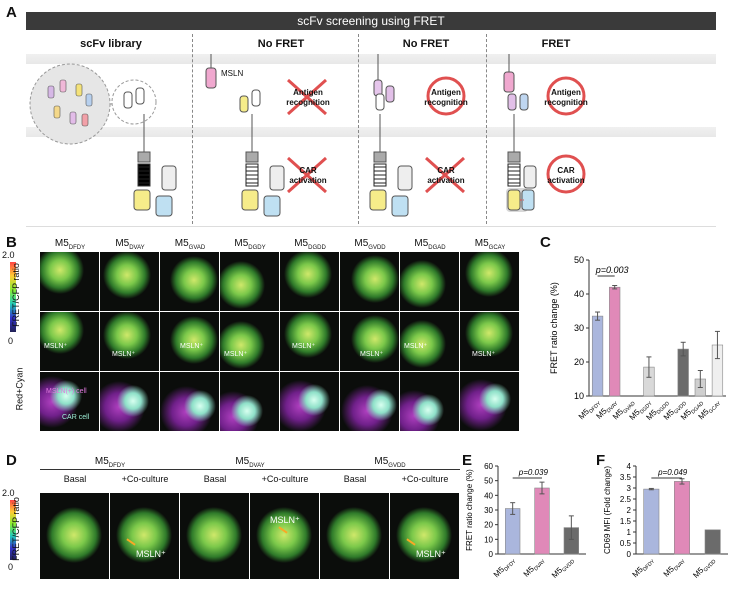  What do you see at coordinates (189, 401) in the screenshot?
I see `micrograph-r3-c3` at bounding box center [189, 401].